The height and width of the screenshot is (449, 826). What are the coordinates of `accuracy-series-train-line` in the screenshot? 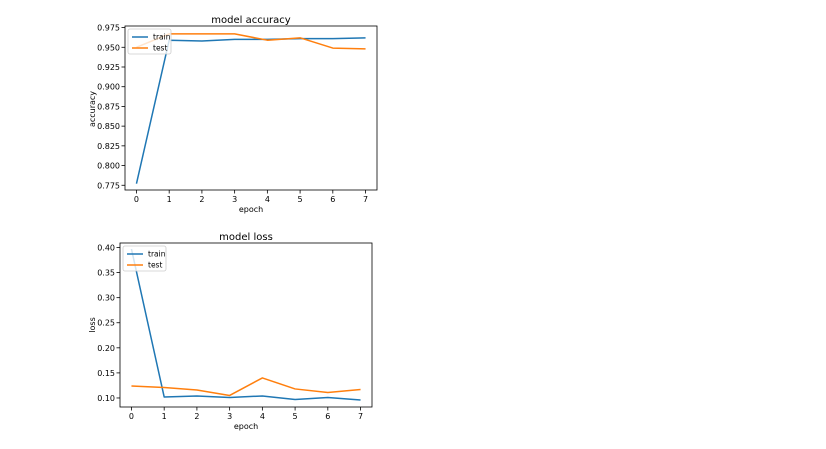 It's located at (250, 110).